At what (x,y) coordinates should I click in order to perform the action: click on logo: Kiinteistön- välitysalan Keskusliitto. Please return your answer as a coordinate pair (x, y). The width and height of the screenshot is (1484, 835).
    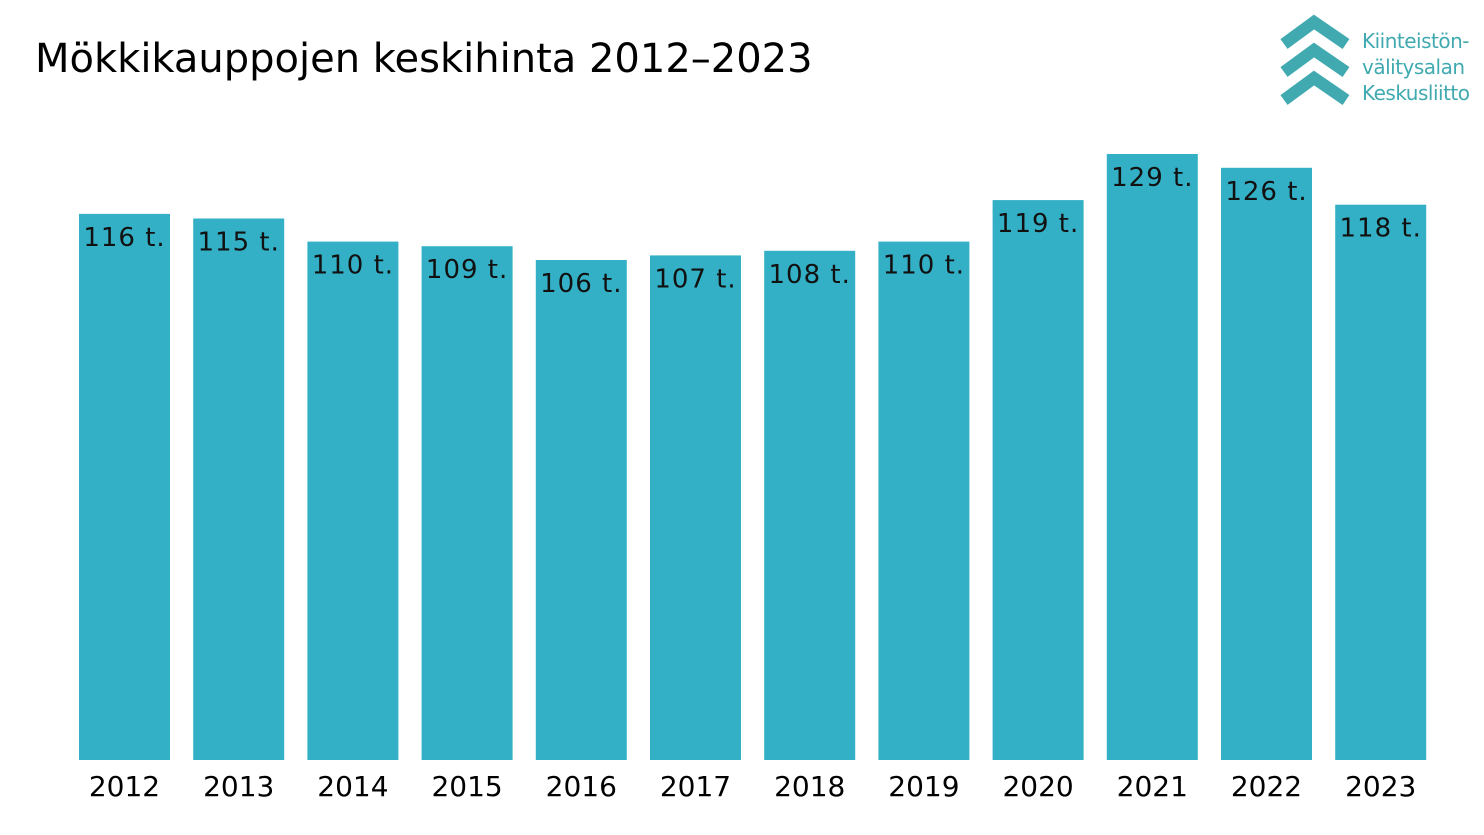
    Looking at the image, I should click on (1380, 60).